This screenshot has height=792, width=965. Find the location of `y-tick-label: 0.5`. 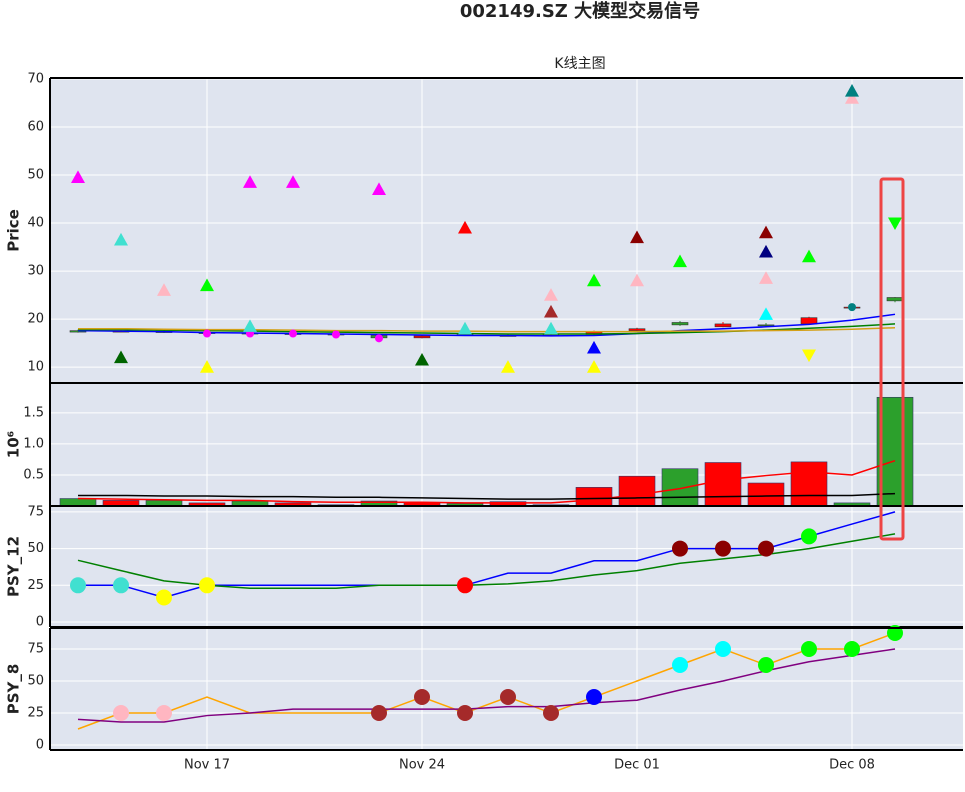

y-tick-label: 0.5 is located at coordinates (33, 474).